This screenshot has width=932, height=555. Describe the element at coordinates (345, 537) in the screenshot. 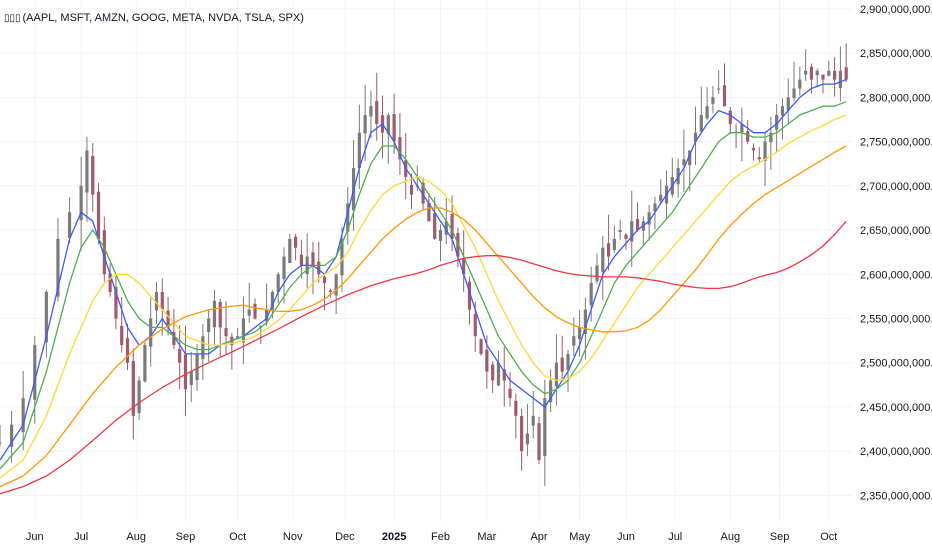

I see `x-tick-label: Dec` at that location.